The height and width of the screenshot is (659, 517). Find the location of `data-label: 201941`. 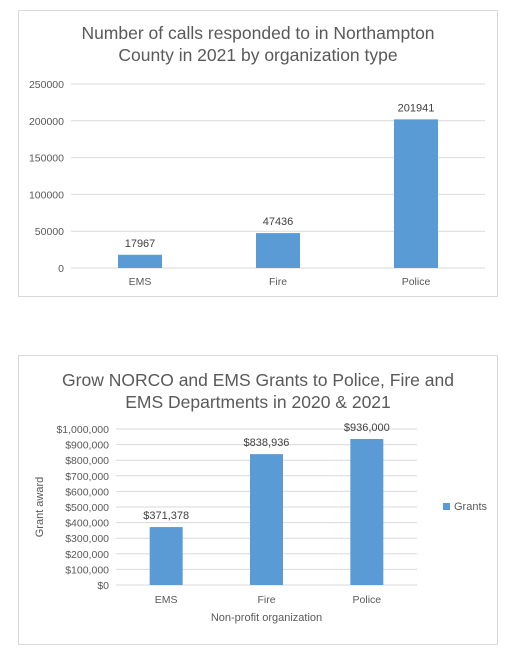

data-label: 201941 is located at coordinates (416, 108).